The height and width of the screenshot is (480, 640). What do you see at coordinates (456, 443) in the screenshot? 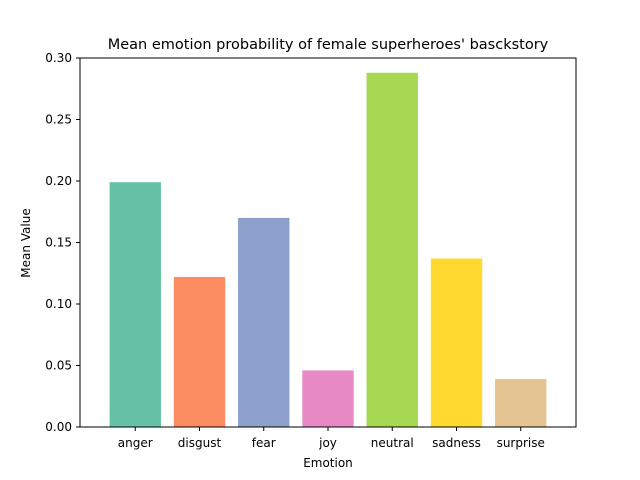
I see `x-tick-label: sadness` at bounding box center [456, 443].